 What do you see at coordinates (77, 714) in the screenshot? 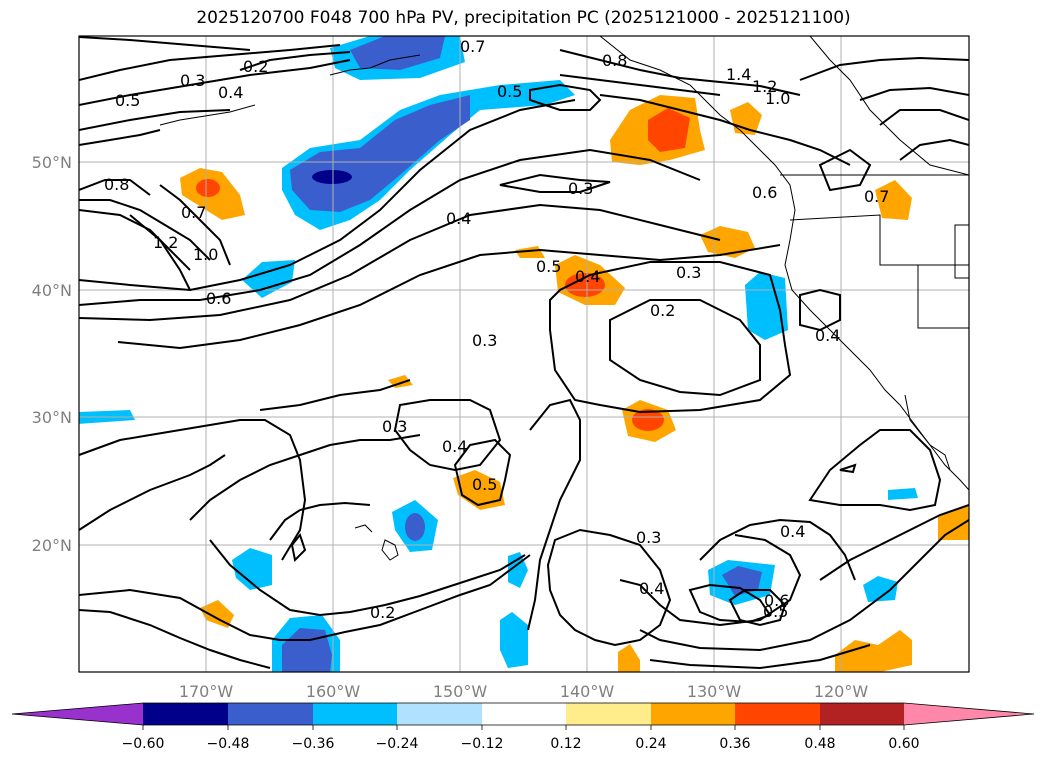
I see `colorbar-extend-low` at bounding box center [77, 714].